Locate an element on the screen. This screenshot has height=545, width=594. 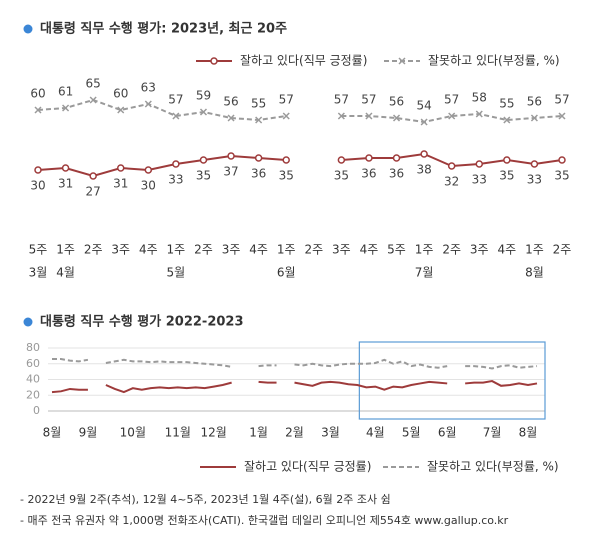
value-label: 37 is located at coordinates (230, 172).